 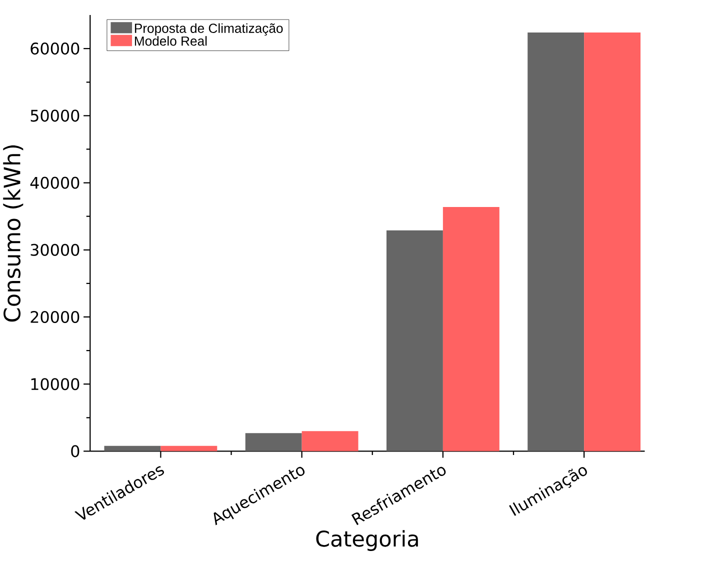 What do you see at coordinates (75, 451) in the screenshot?
I see `y-tick-label: 0` at bounding box center [75, 451].